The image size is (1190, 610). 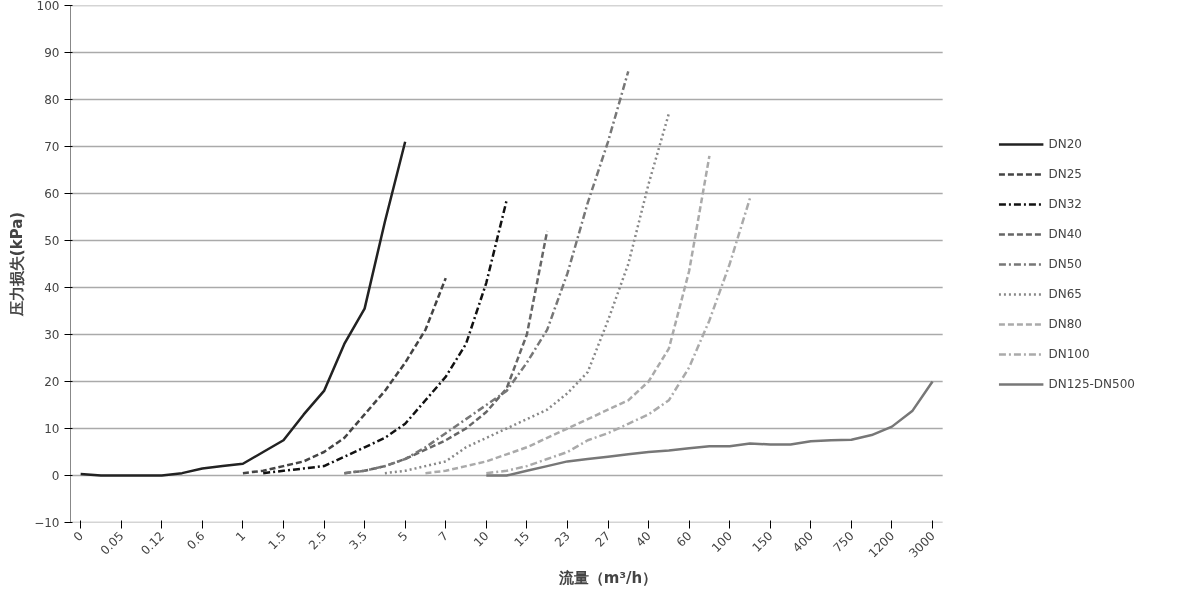 I want to click on legend-label: DN100, so click(x=1069, y=353).